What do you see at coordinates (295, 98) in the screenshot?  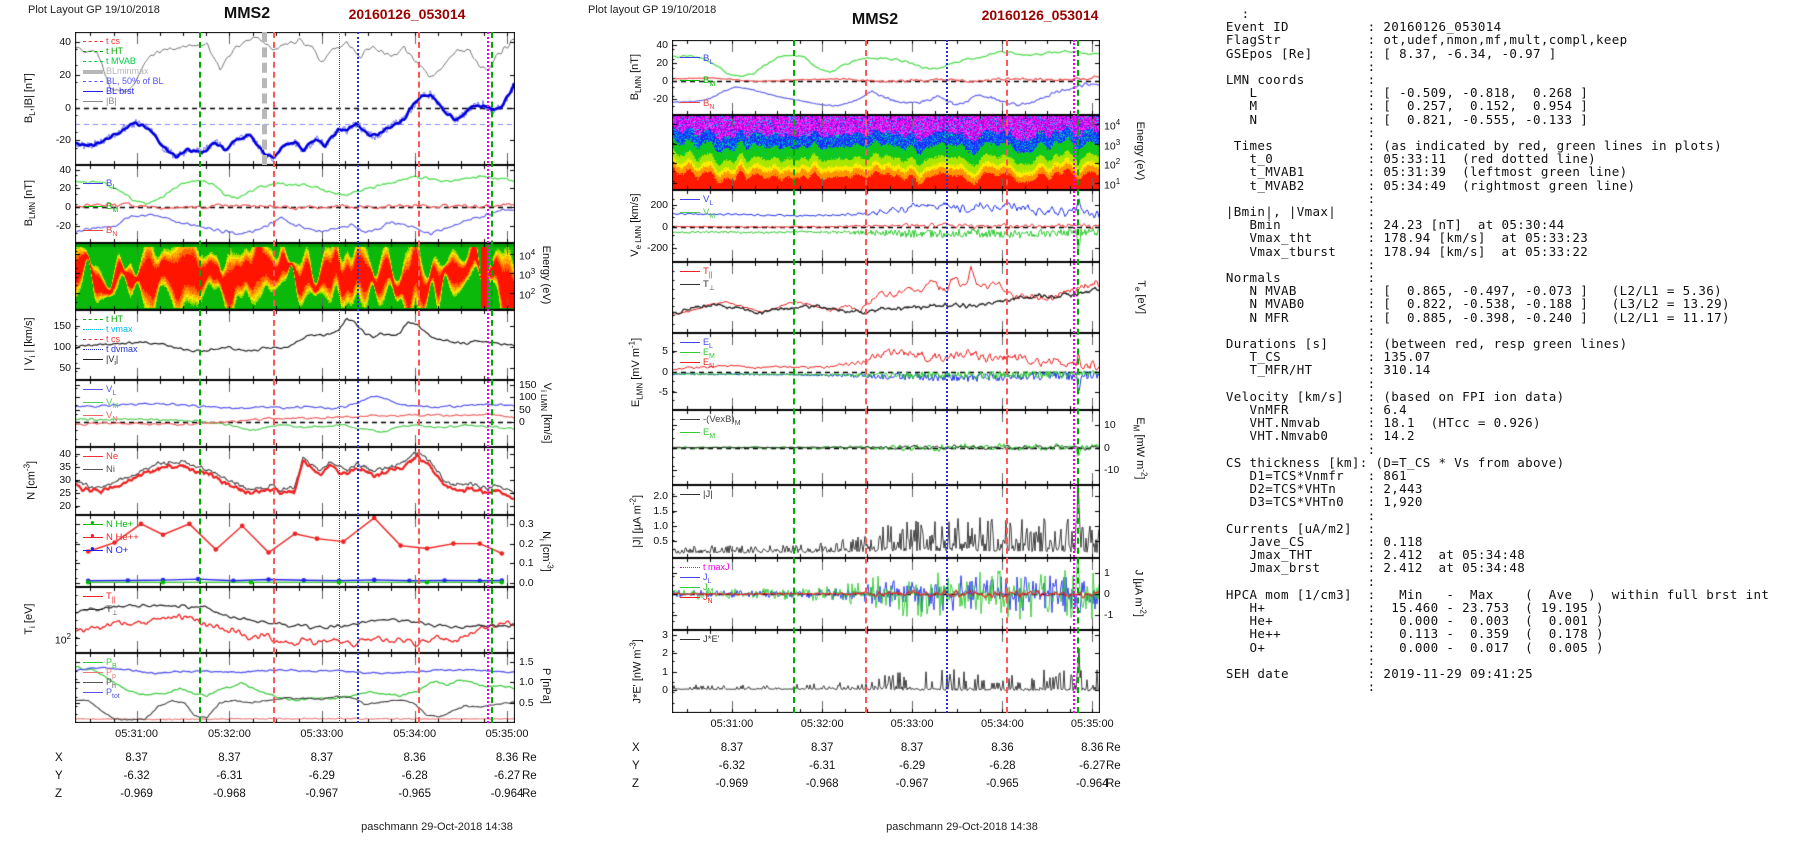 I see `bl-bmag-panel` at bounding box center [295, 98].